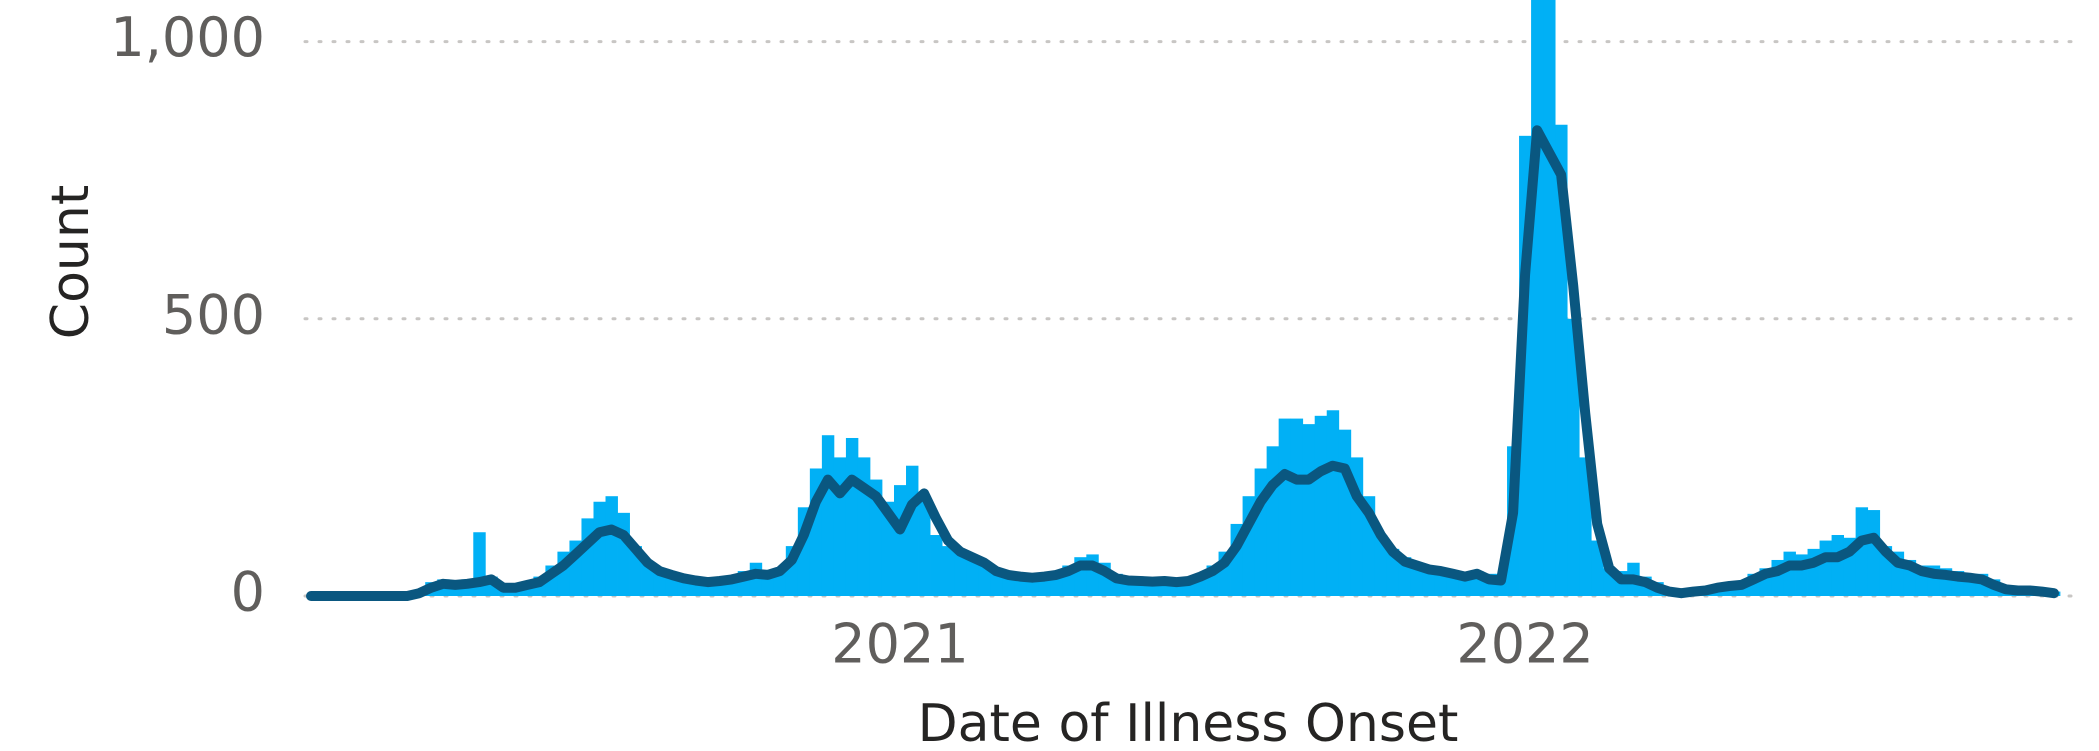 The image size is (2099, 751). What do you see at coordinates (1188, 722) in the screenshot?
I see `x-axis-title: Date of Illness Onset` at bounding box center [1188, 722].